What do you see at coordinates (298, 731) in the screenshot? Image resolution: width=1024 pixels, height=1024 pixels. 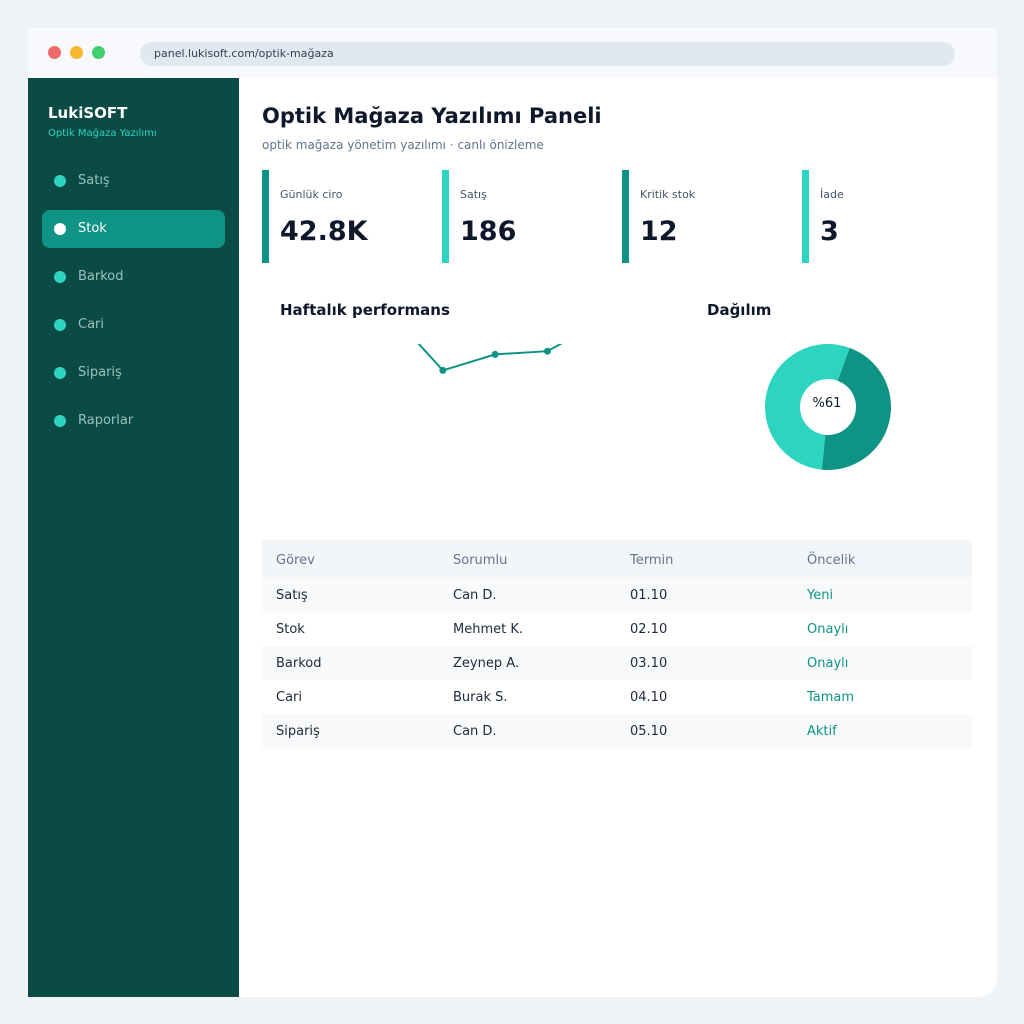 I see `cell-gorev: Sipariş` at bounding box center [298, 731].